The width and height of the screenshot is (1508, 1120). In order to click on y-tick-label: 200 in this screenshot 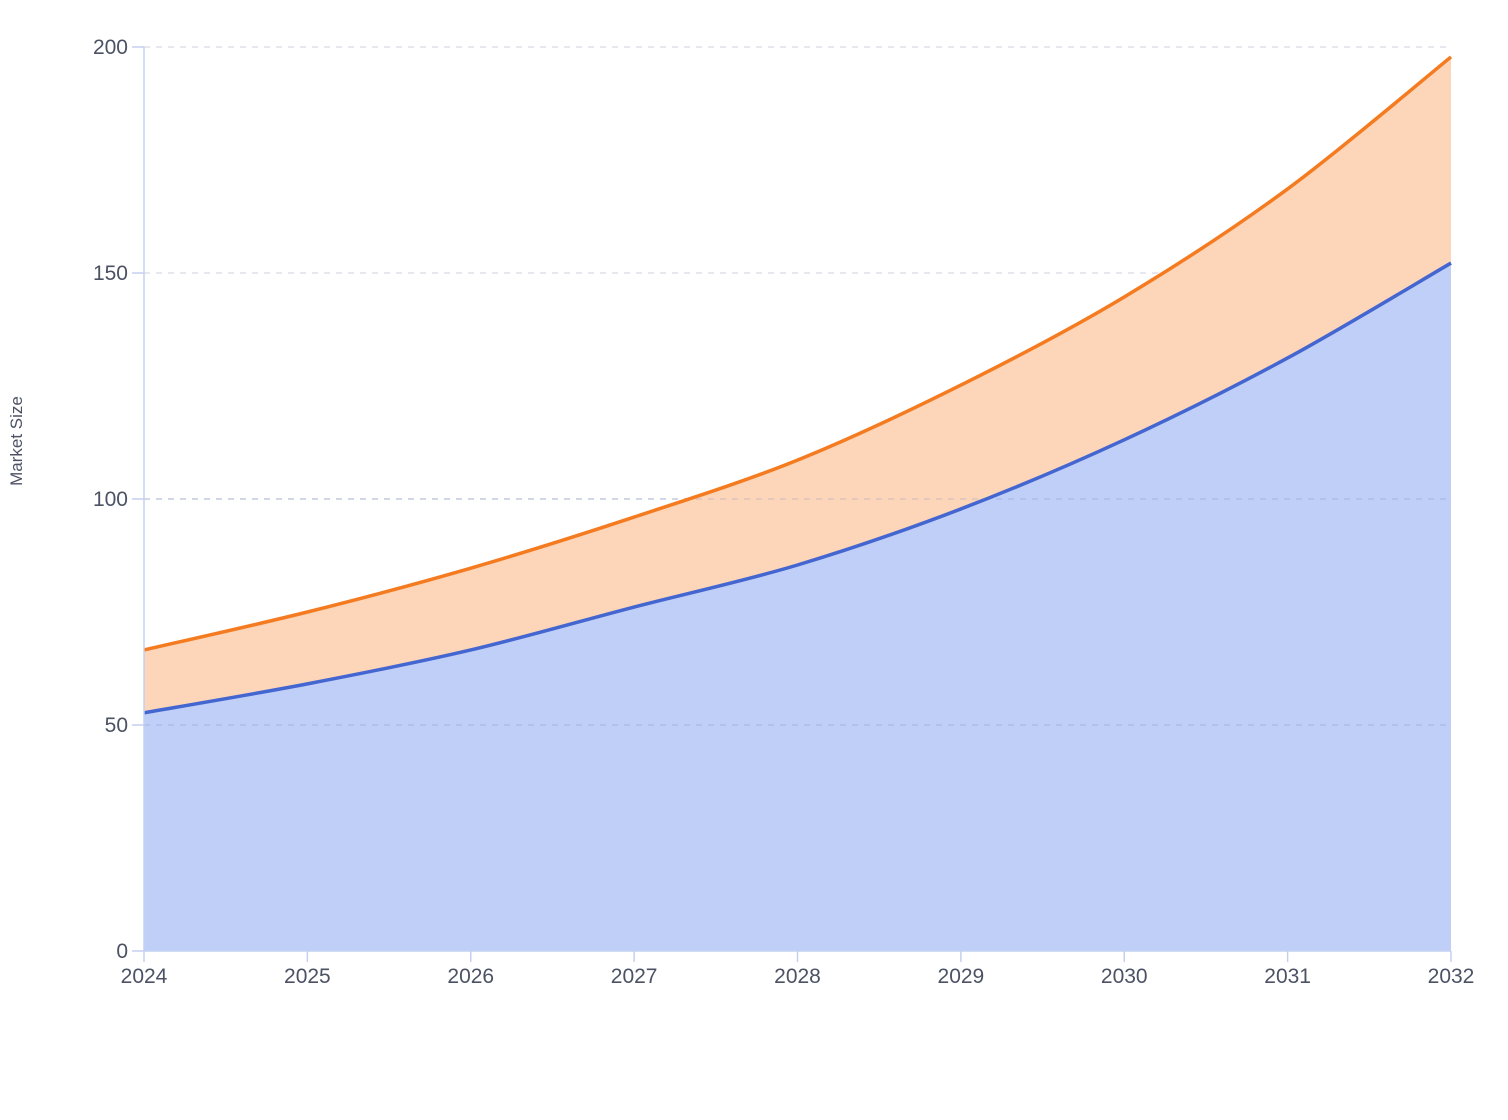, I will do `click(110, 47)`.